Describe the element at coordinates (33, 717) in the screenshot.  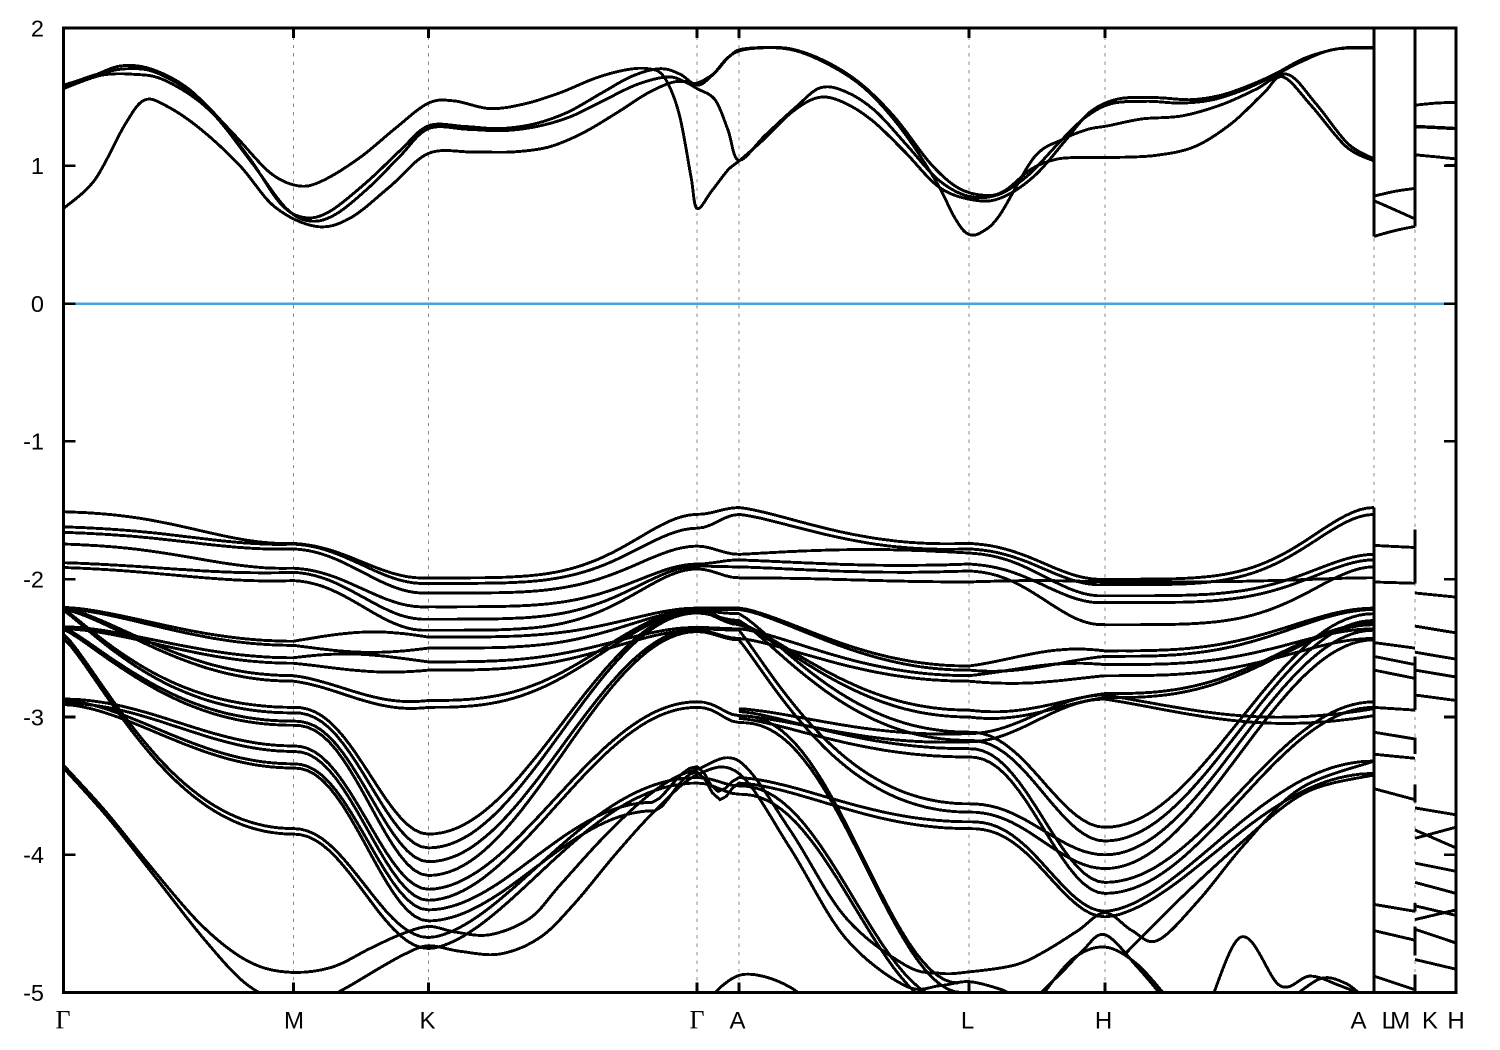
I see `svg-text: -3` at that location.